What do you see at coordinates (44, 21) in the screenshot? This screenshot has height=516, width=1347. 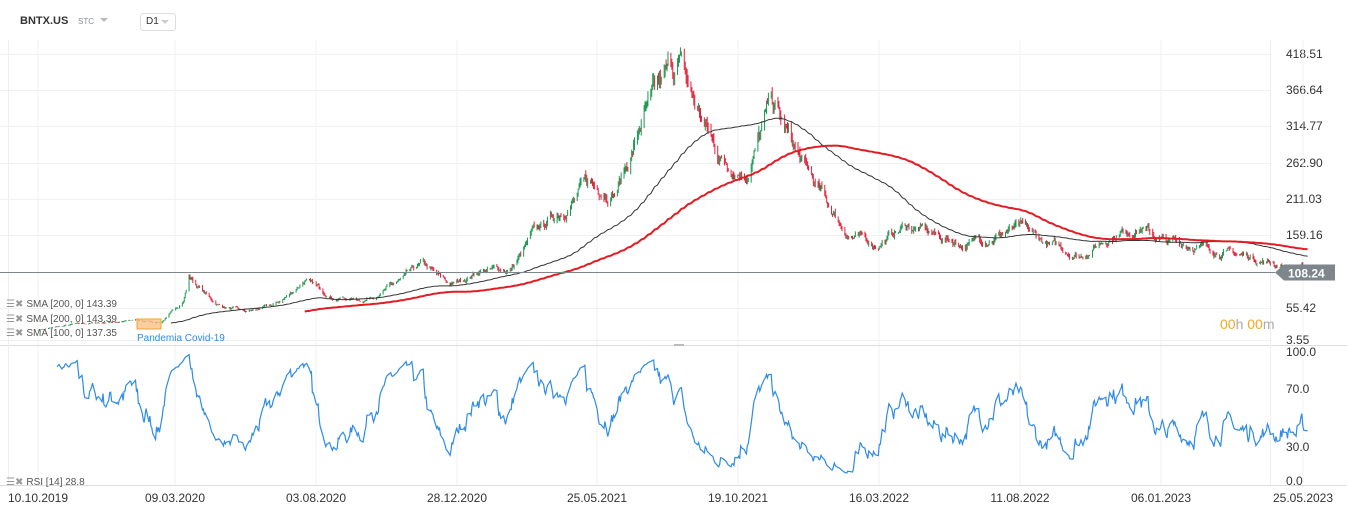 I see `symbol-label: BNTX.US` at bounding box center [44, 21].